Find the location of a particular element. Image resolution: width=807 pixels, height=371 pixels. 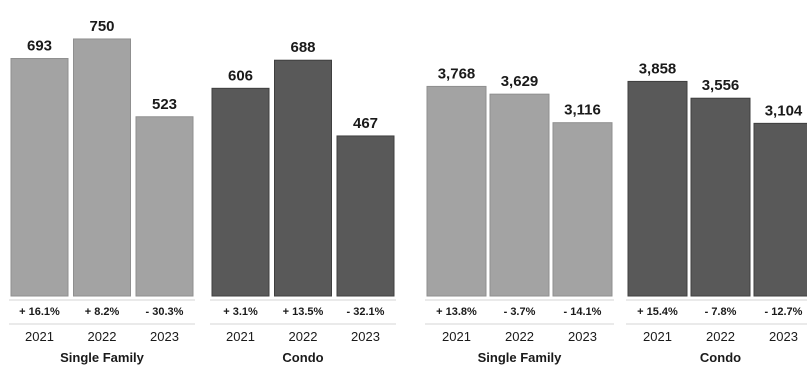

change-label: + 15.4% is located at coordinates (657, 312).